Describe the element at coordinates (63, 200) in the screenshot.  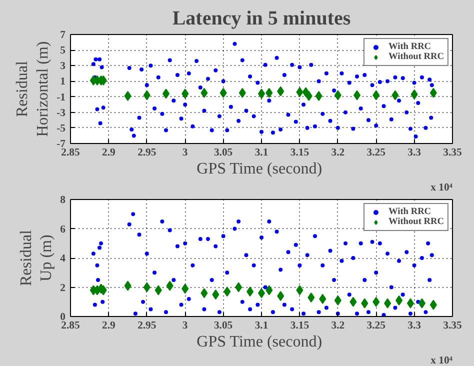
I see `y-tick-label: 8` at that location.